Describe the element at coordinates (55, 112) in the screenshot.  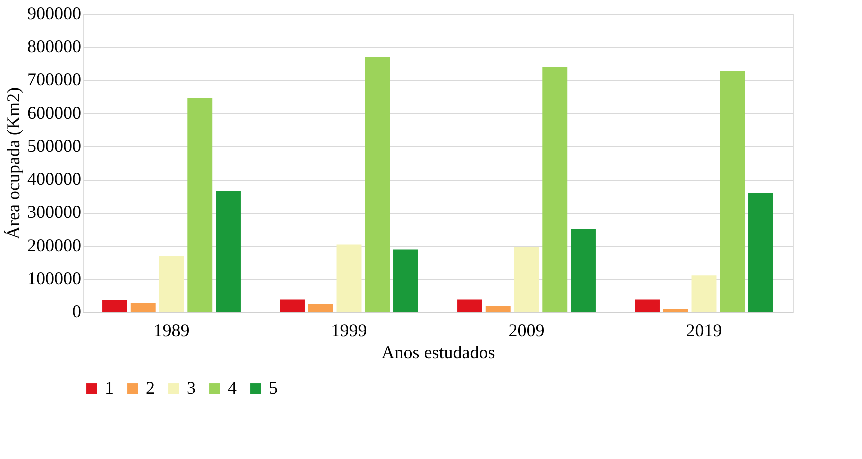
I see `y-tick-label: 600000` at that location.